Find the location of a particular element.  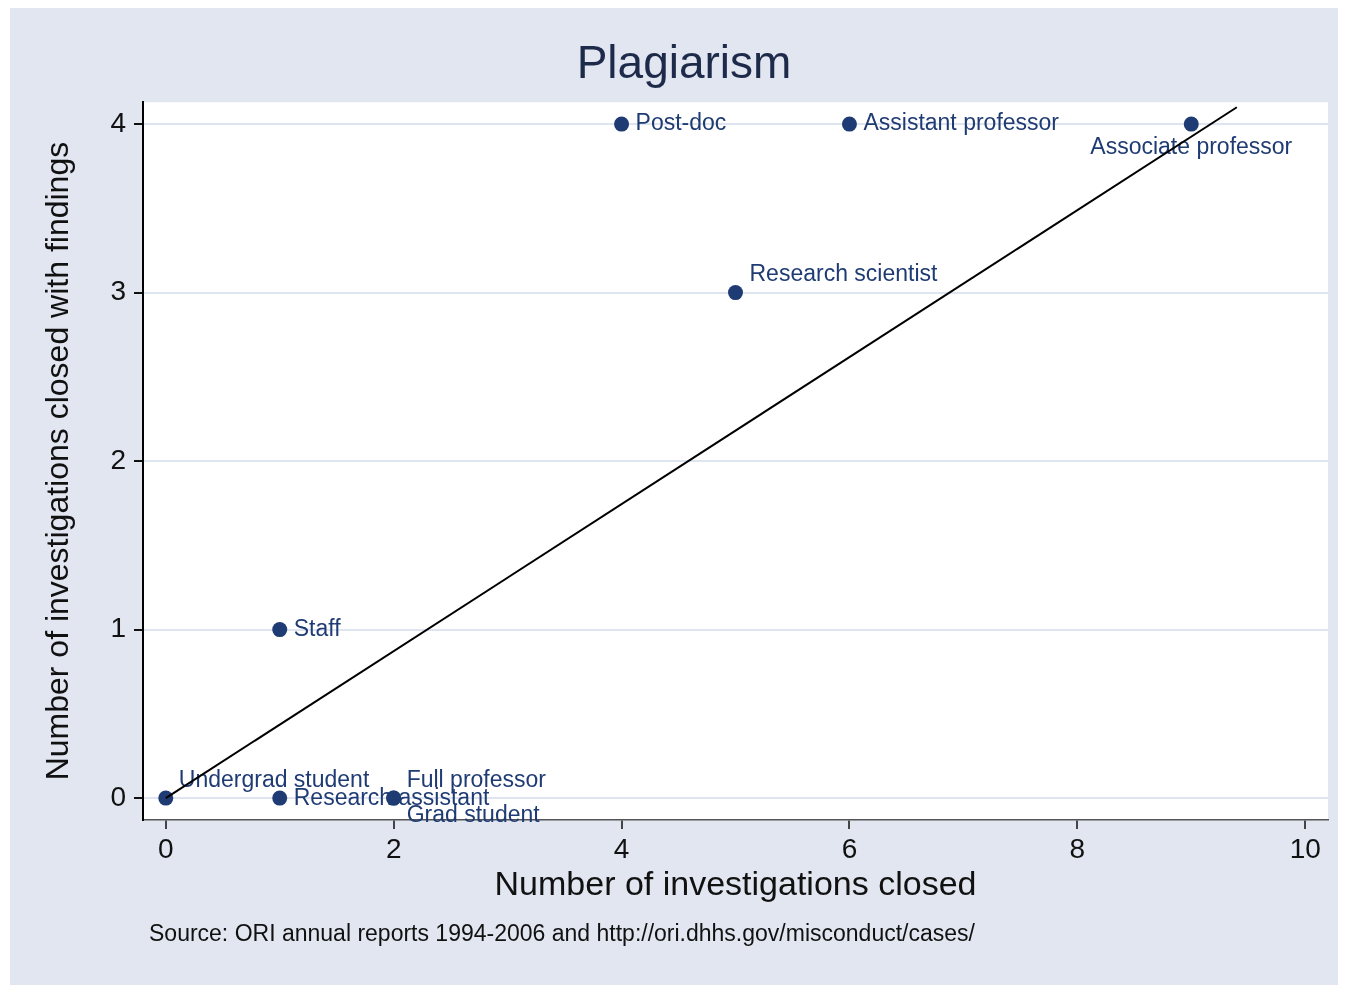

annotation: Research scientist is located at coordinates (844, 272).